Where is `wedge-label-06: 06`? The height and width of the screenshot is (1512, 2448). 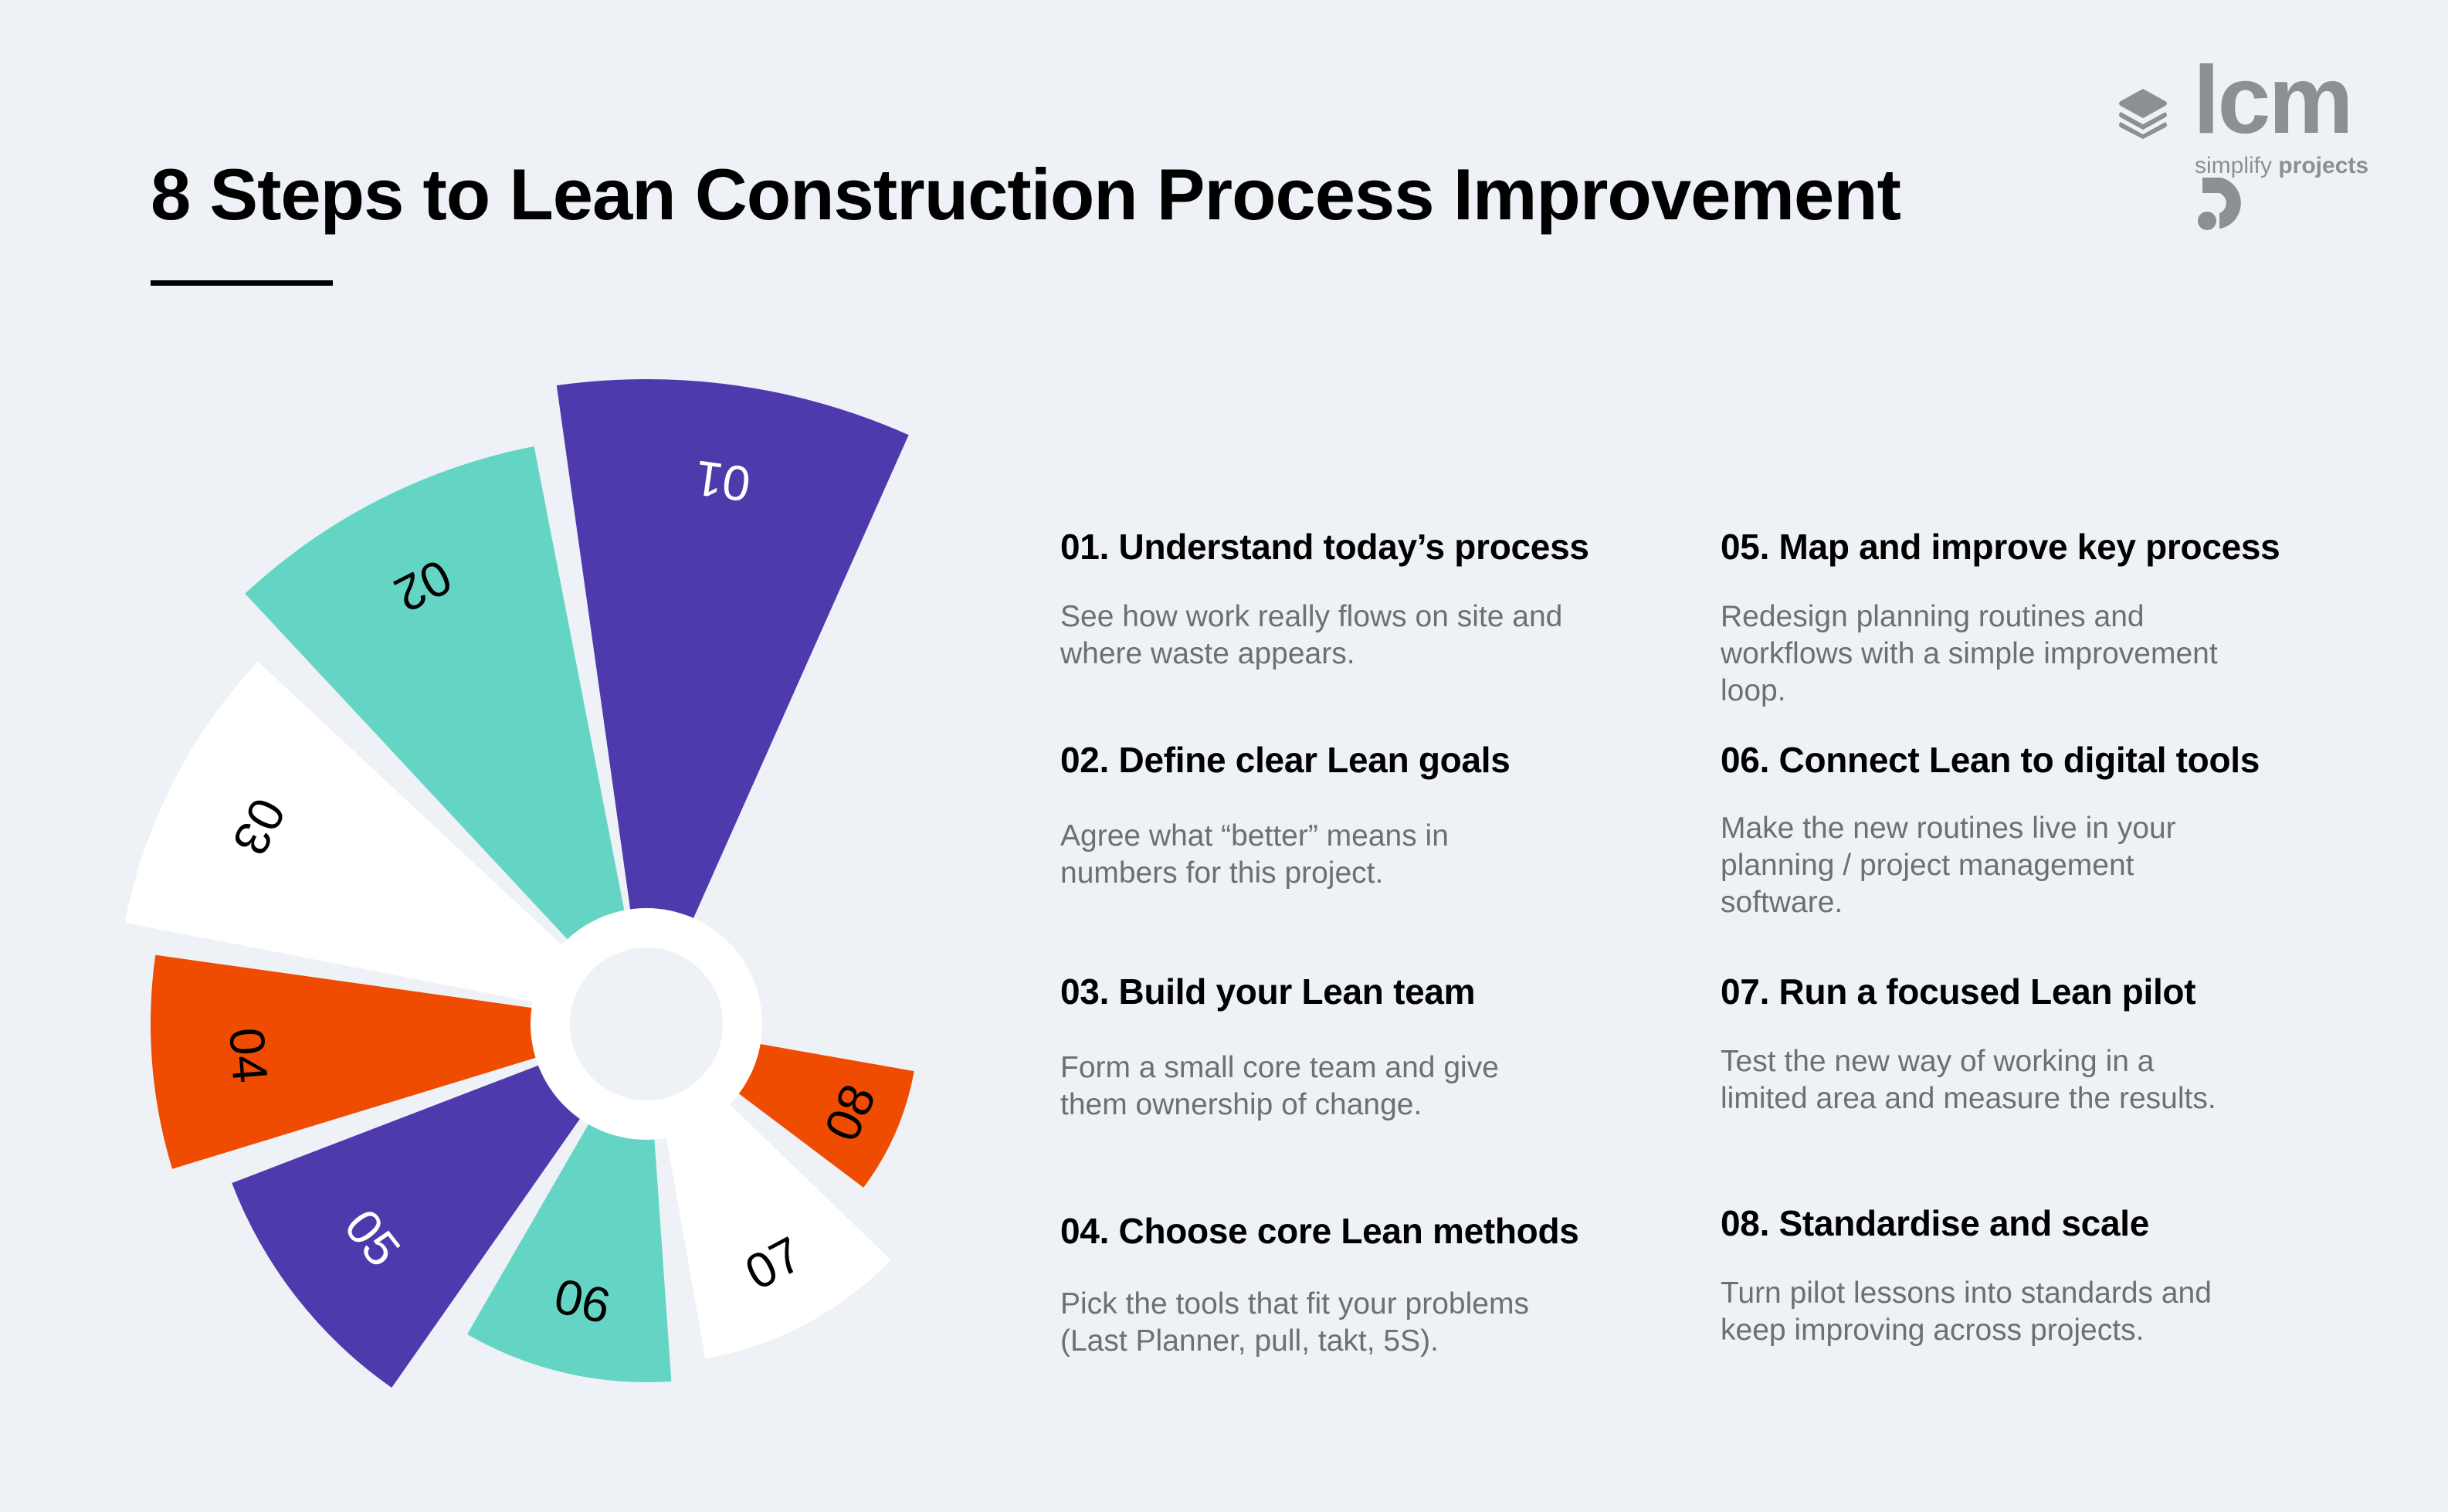
wedge-label-06: 06 is located at coordinates (582, 1301).